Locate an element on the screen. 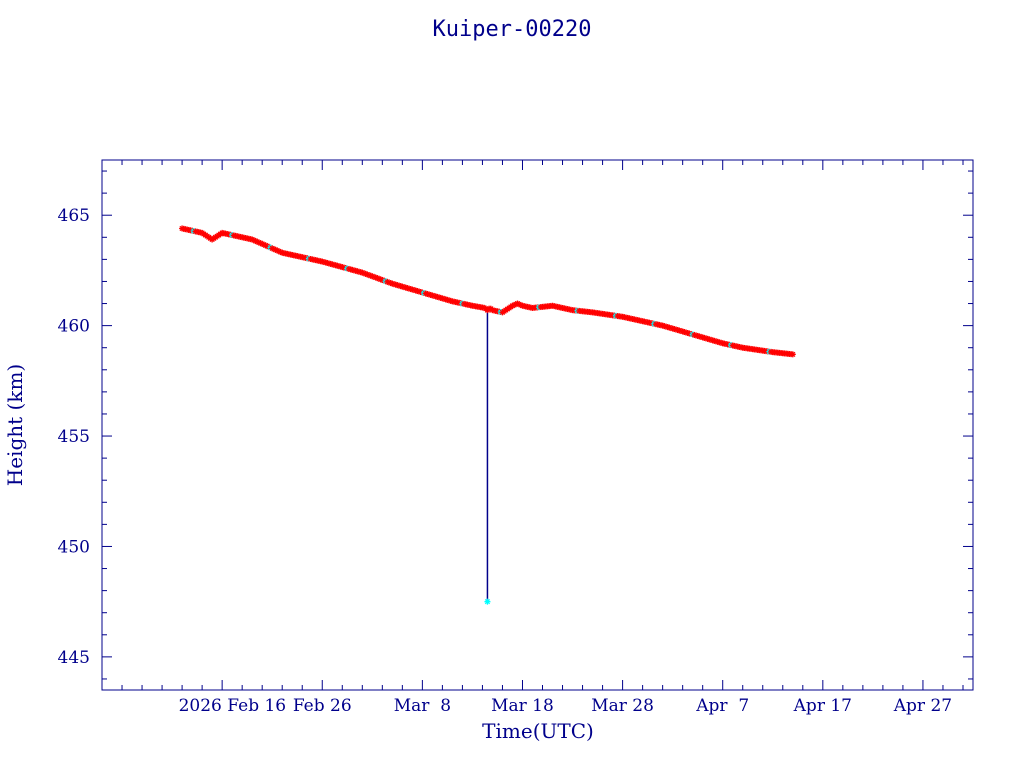 The image size is (1024, 768). y-tick-label: 455 is located at coordinates (74, 437).